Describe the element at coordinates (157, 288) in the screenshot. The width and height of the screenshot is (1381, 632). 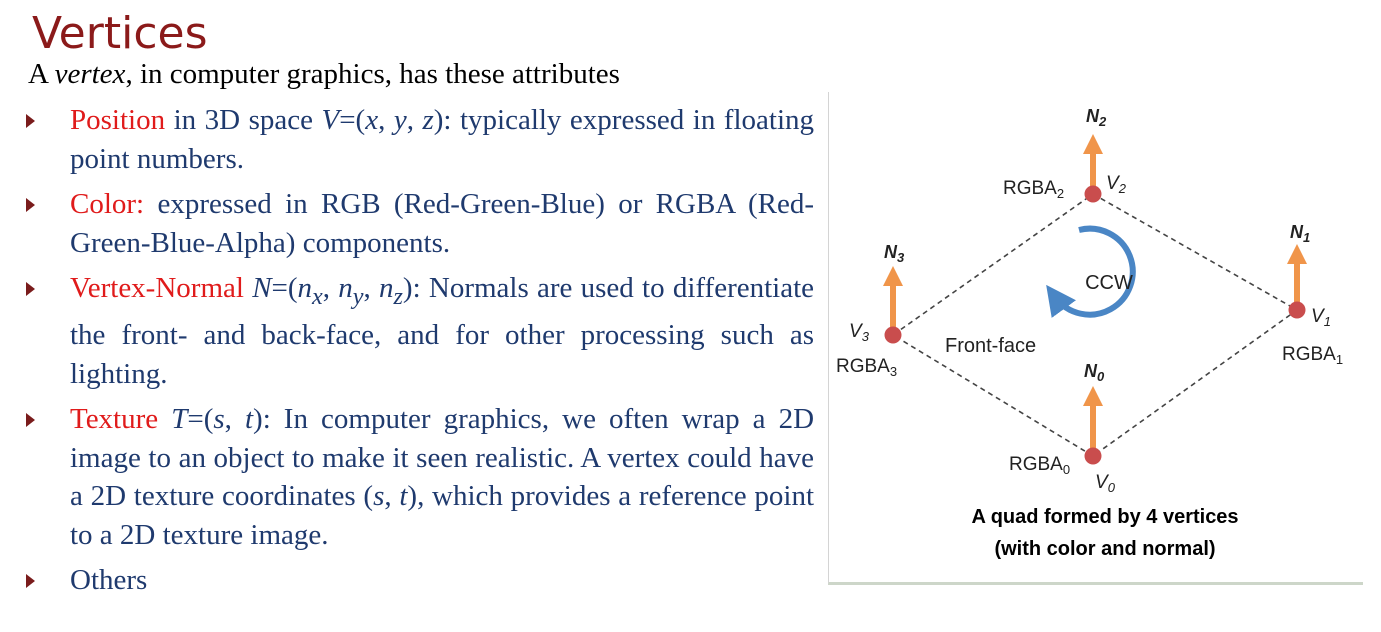
I see `term-normal: Vertex-Normal` at that location.